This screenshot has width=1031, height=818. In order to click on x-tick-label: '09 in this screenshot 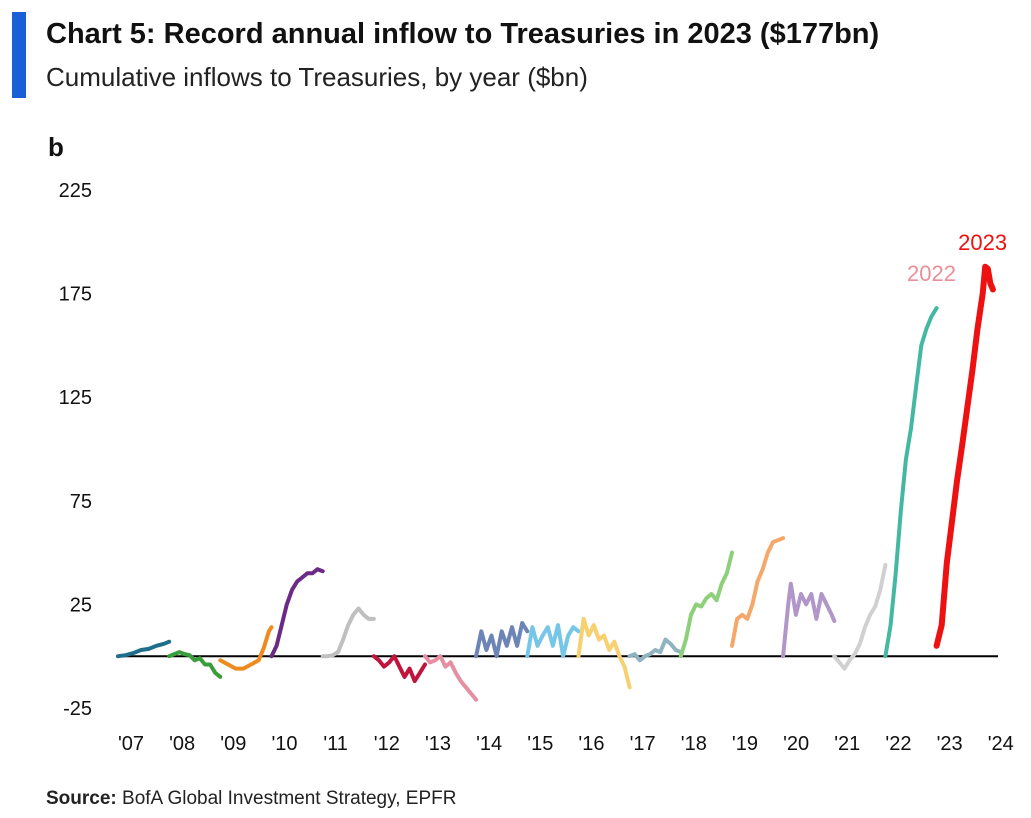, I will do `click(233, 744)`.